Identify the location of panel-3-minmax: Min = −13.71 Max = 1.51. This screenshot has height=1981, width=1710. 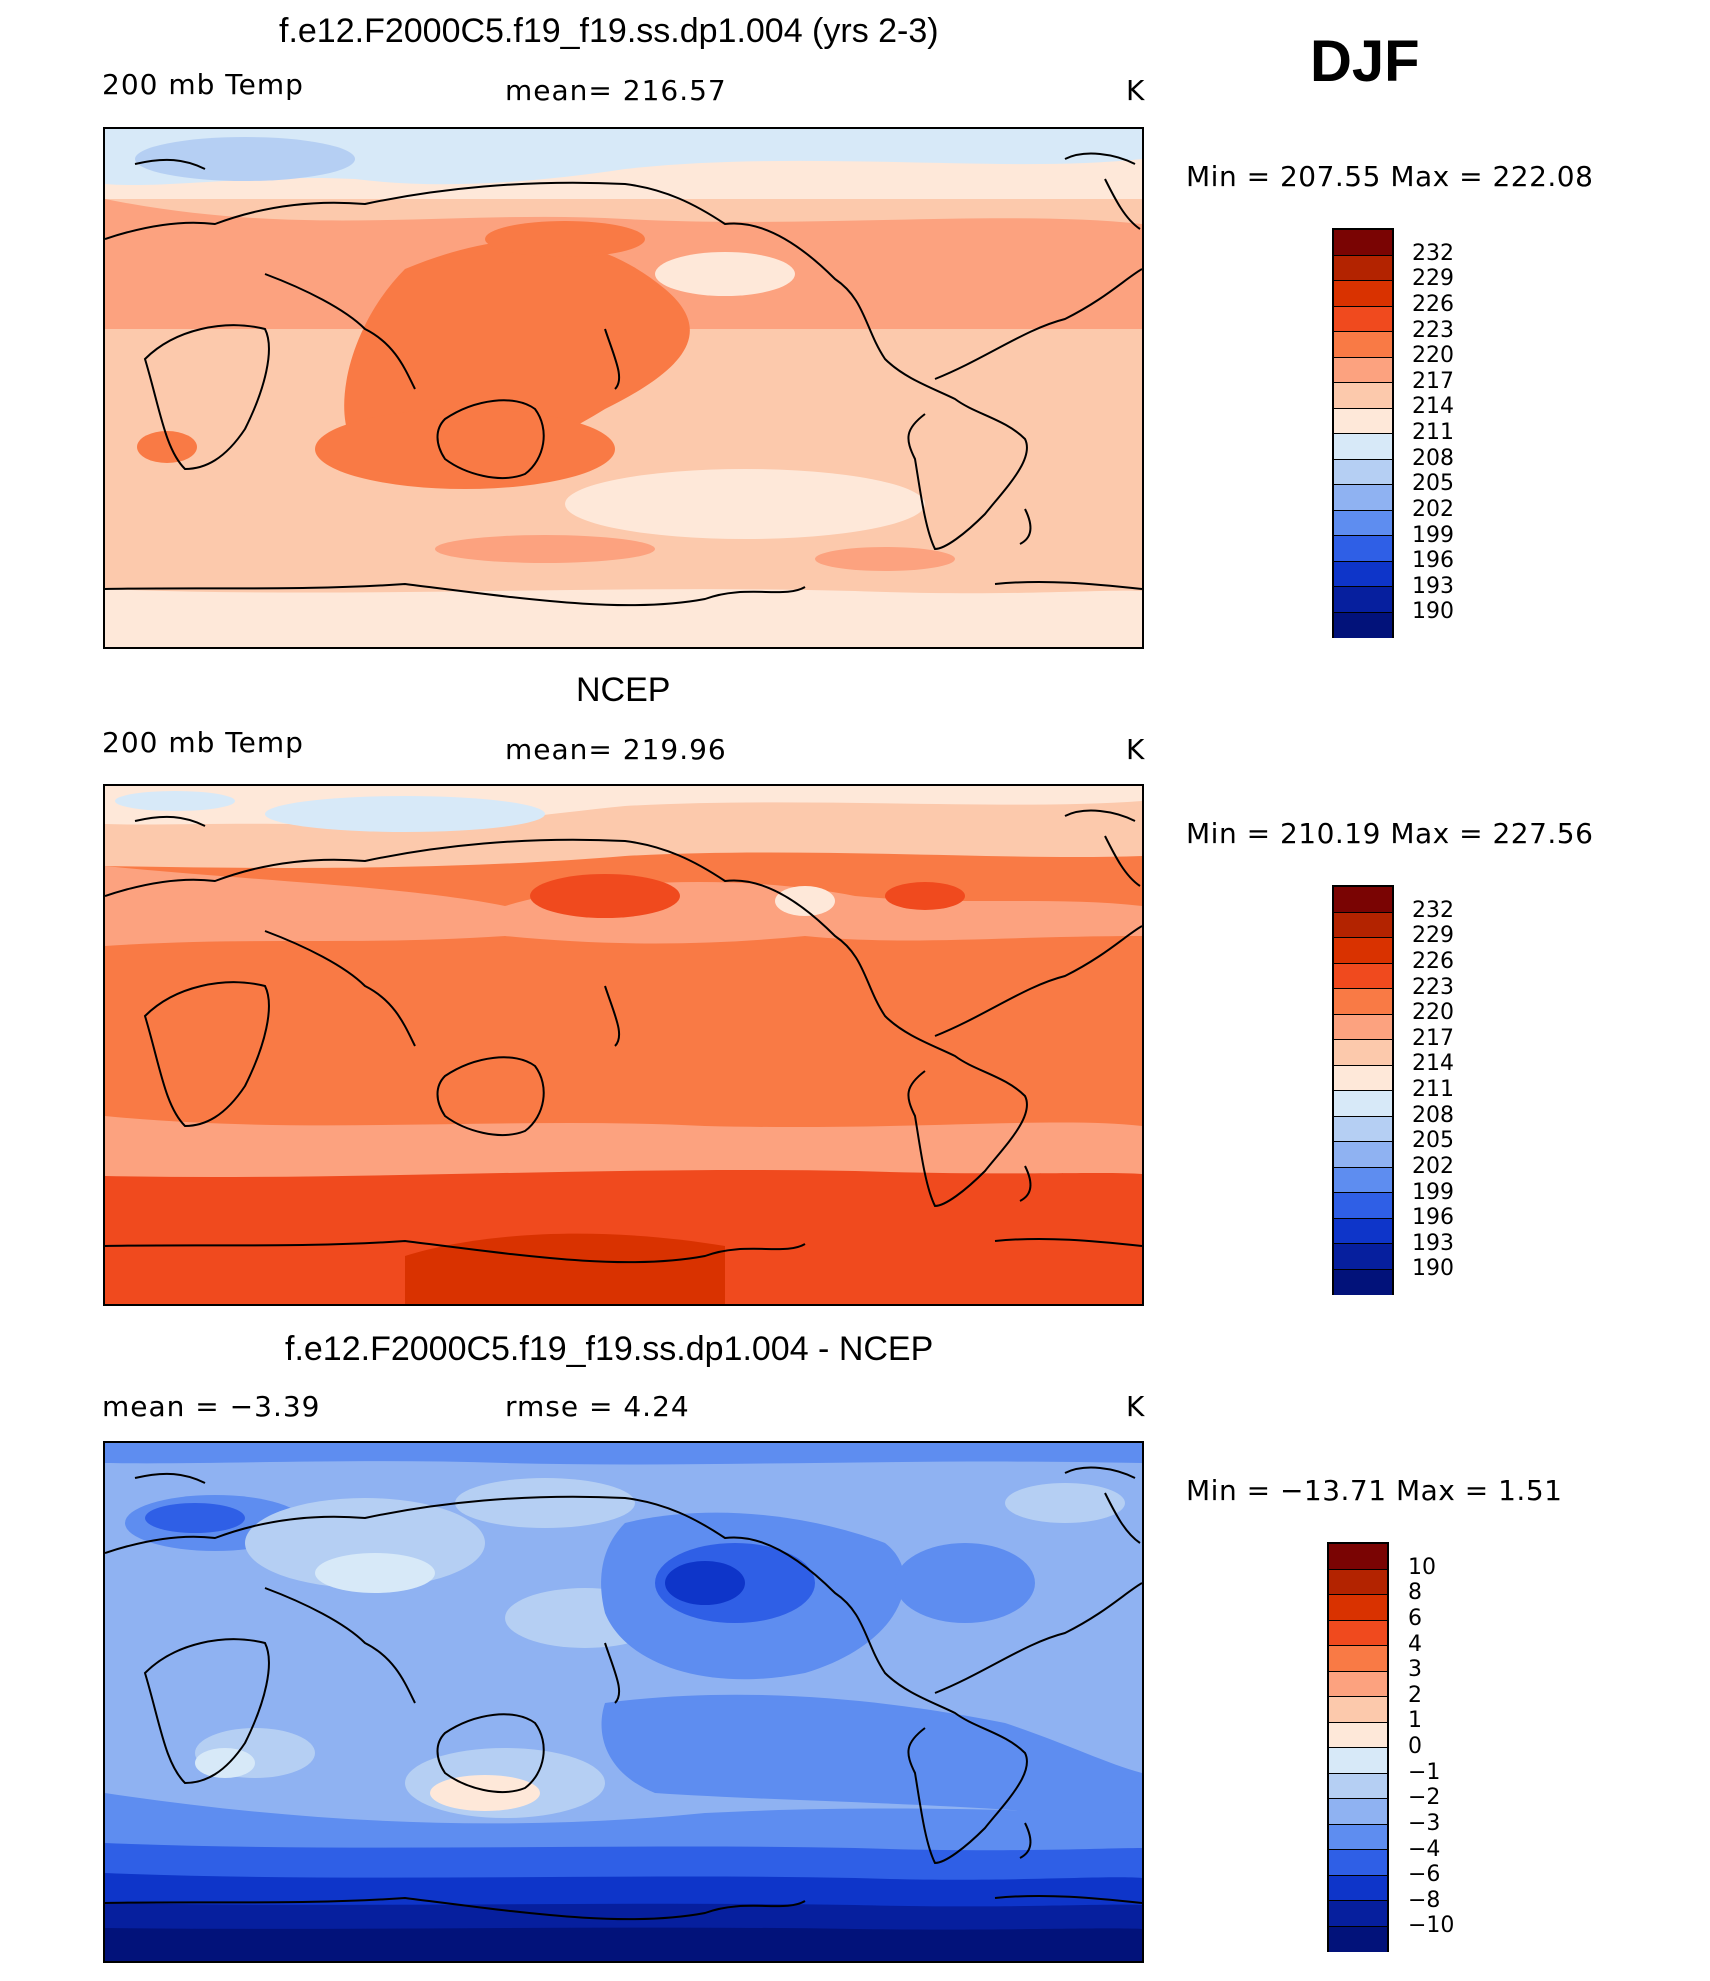
(1374, 1490).